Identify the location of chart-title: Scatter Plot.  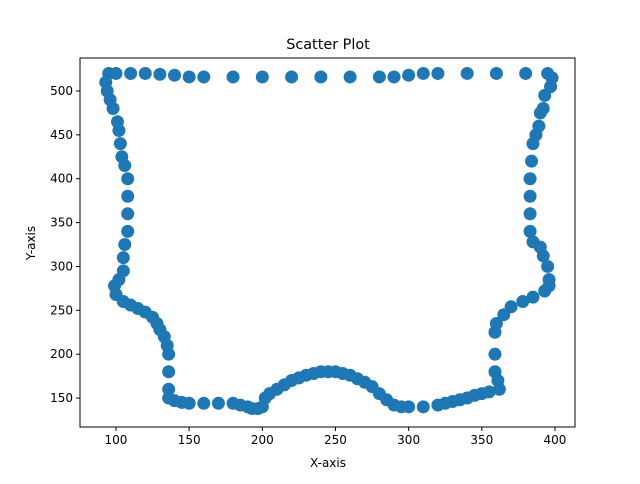
(328, 45).